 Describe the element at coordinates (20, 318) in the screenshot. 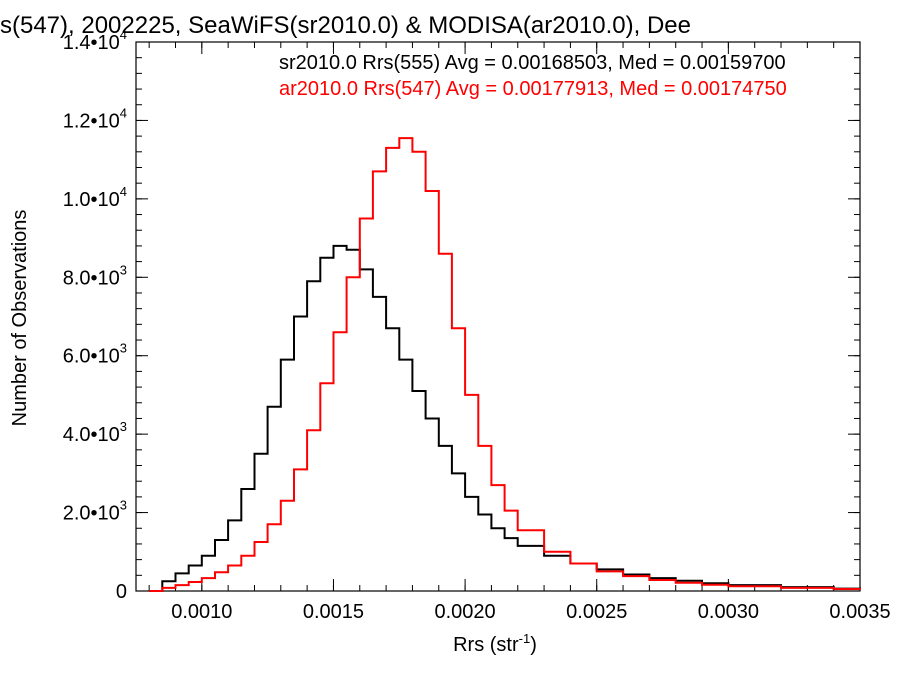

I see `y-axis-label: Number of Observations` at that location.